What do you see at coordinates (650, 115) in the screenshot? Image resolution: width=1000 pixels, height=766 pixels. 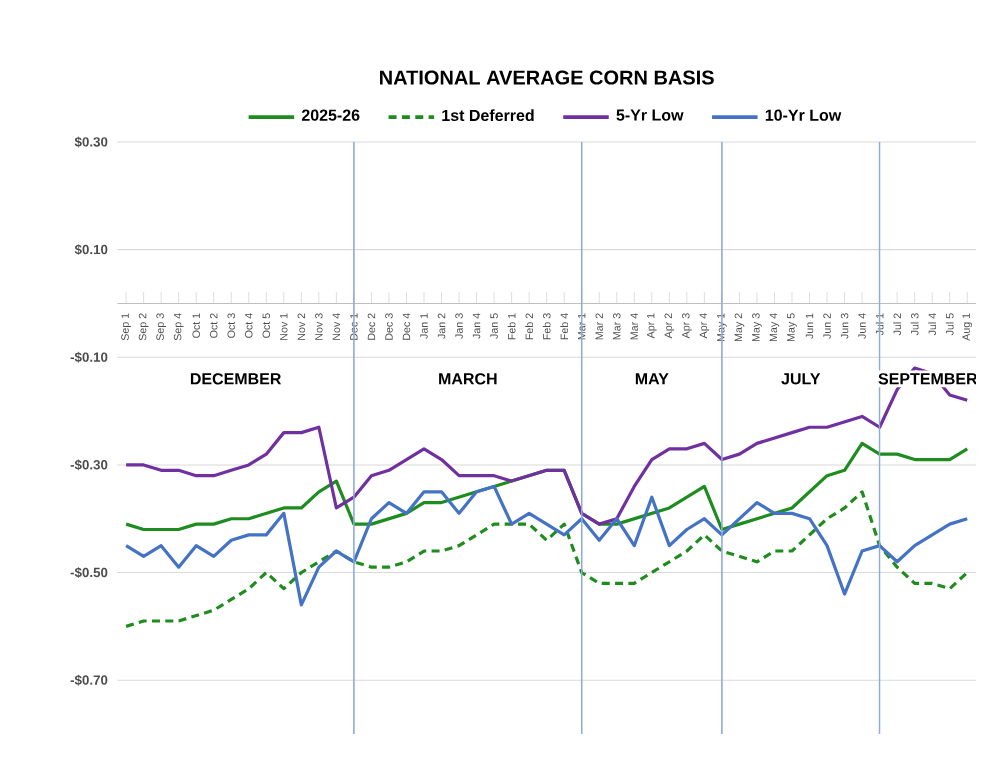 I see `legend-label: 5-Yr Low` at bounding box center [650, 115].